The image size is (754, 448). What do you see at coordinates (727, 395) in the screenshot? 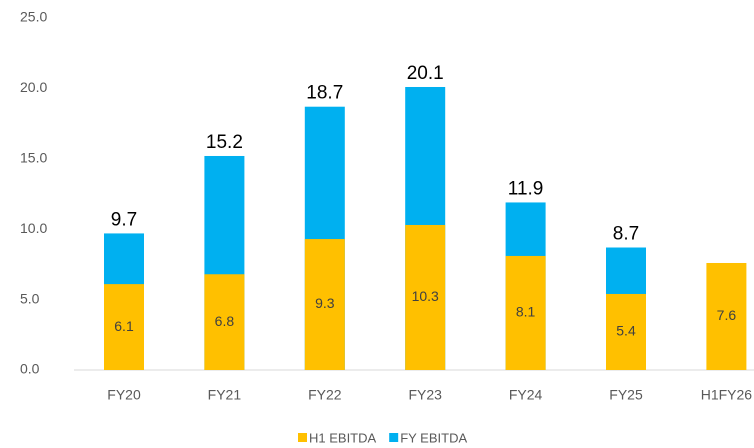
I see `x-tick-label: H1FY26` at bounding box center [727, 395].